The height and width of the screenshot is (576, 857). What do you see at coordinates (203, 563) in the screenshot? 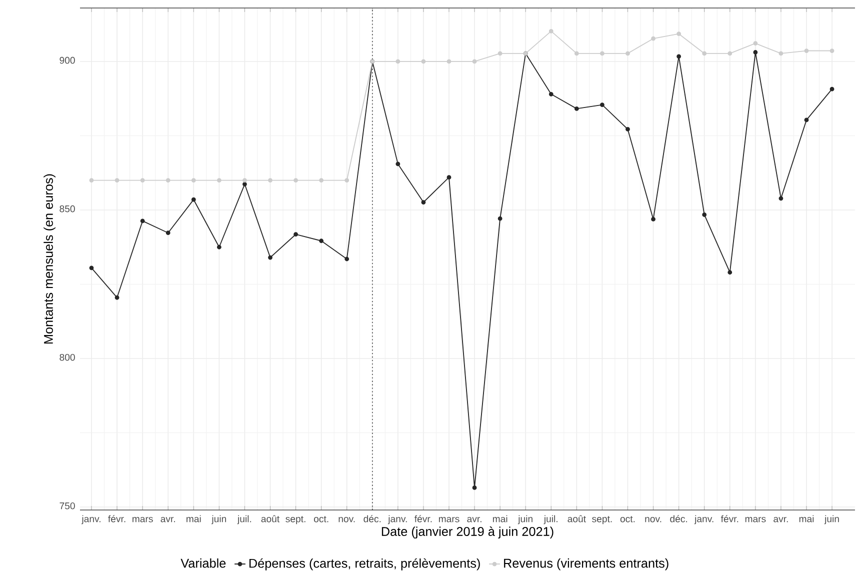
I see `legend-title: Variable` at bounding box center [203, 563].